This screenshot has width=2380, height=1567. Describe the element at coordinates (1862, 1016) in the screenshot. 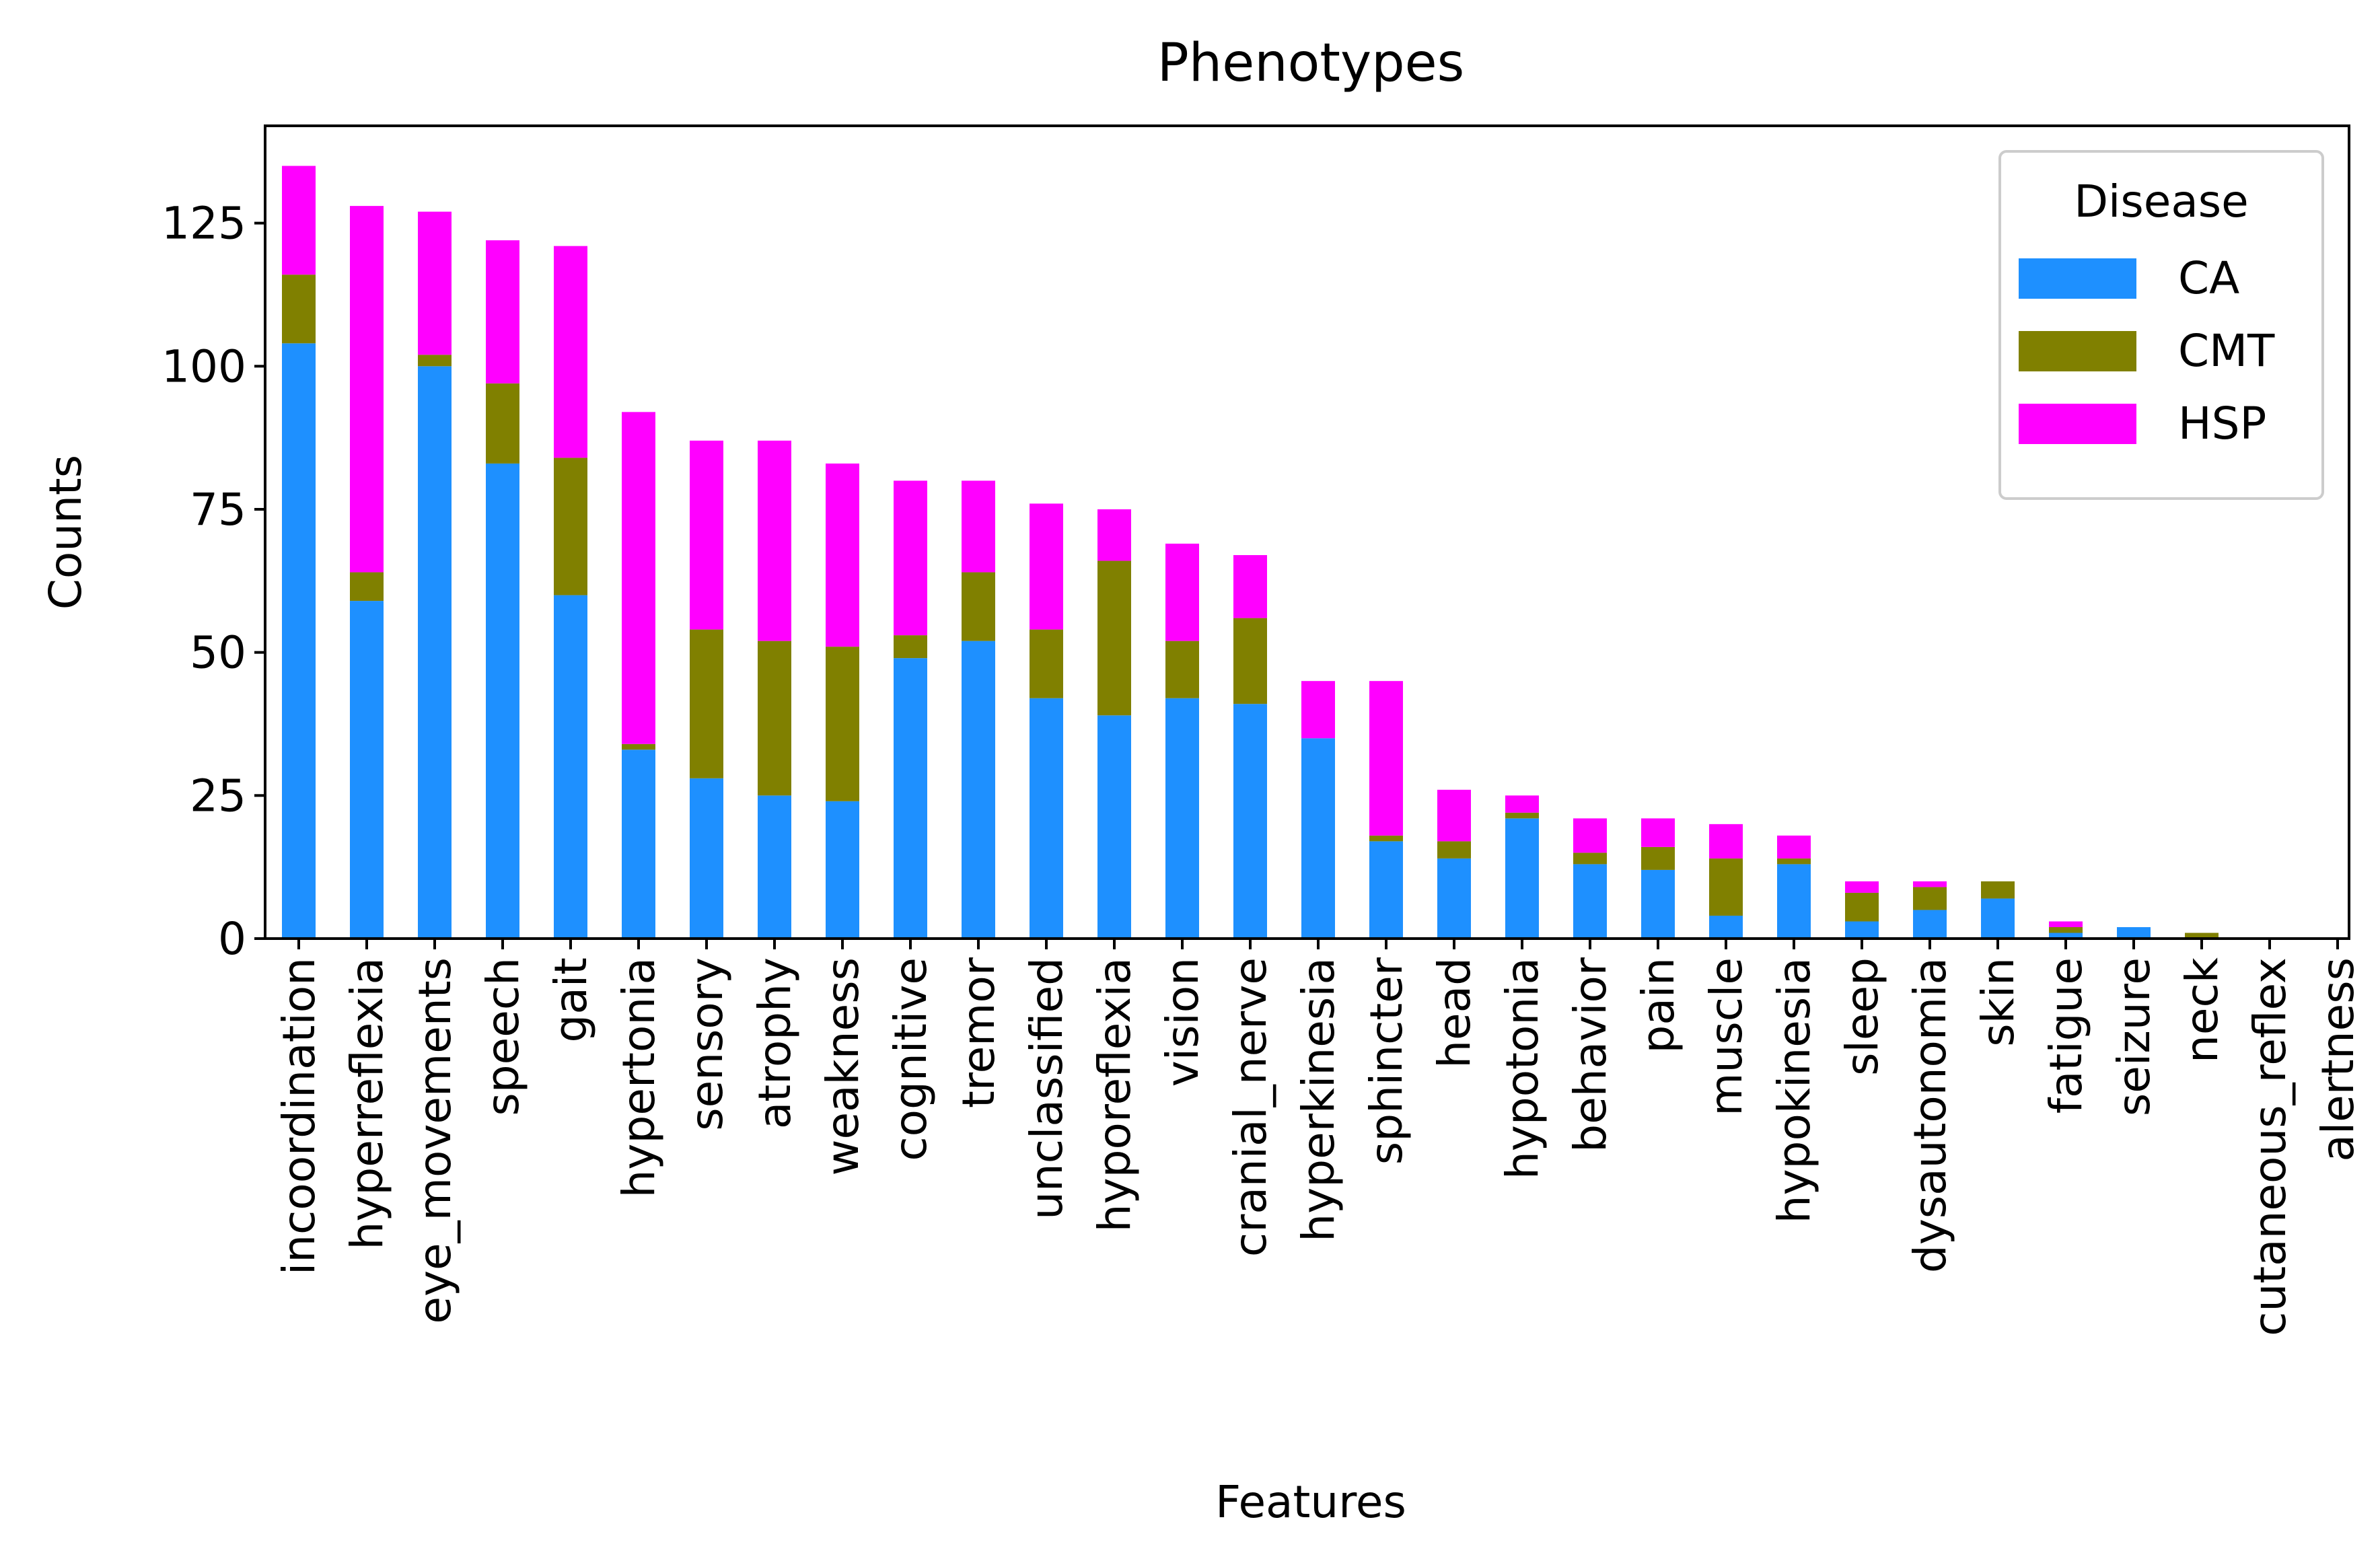

I see `x-tick-label: sleep` at that location.